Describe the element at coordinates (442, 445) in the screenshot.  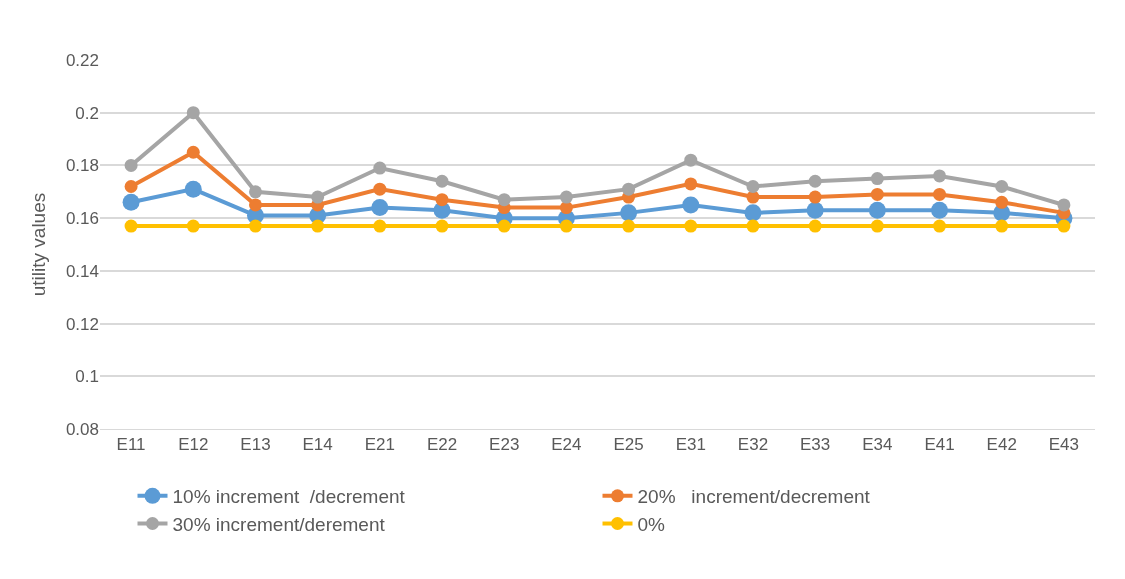
I see `x-tick-label: E22` at that location.